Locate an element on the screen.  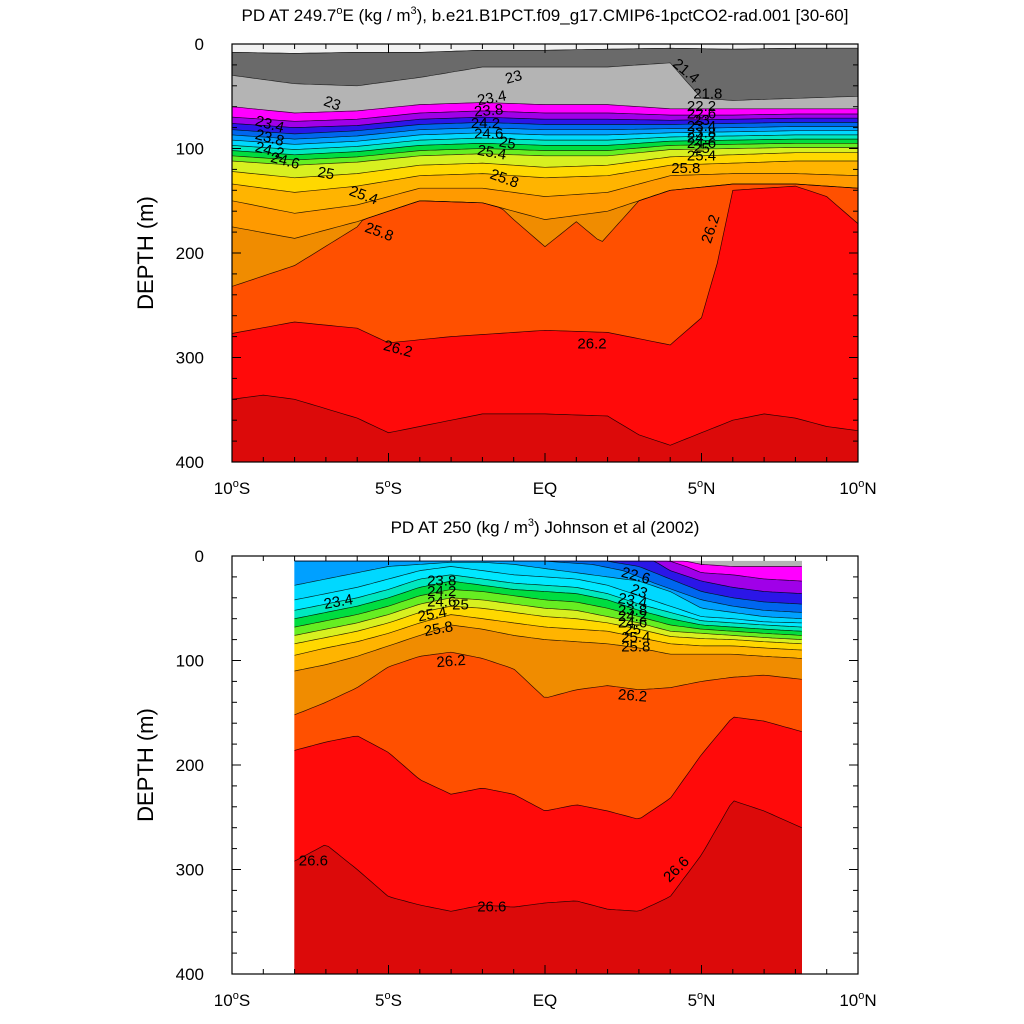
chart-title: PD AT 250 (kg / m3) Johnson et al (2002) is located at coordinates (545, 527).